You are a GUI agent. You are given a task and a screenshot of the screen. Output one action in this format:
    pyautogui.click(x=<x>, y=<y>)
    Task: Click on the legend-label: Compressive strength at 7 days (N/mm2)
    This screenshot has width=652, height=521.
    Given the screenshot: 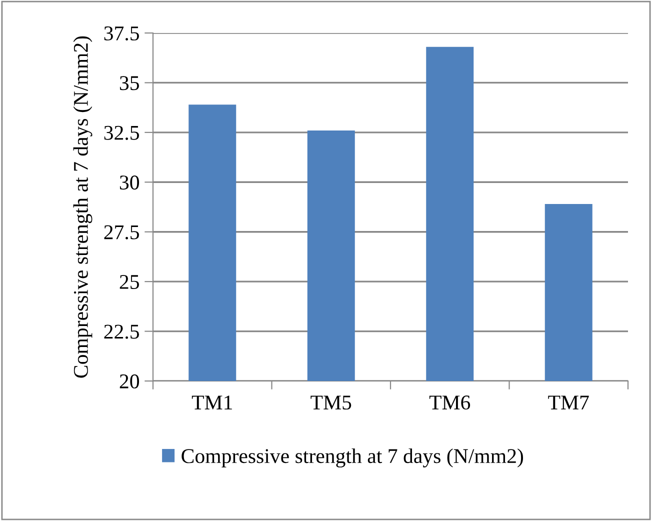 What is the action you would take?
    pyautogui.click(x=353, y=458)
    